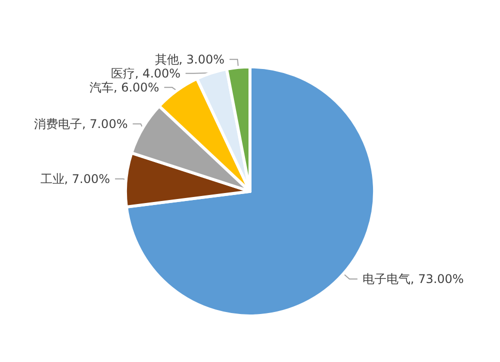 This screenshot has height=362, width=500. Describe the element at coordinates (413, 279) in the screenshot. I see `slice-label: 电子电气, 73.00%` at that location.